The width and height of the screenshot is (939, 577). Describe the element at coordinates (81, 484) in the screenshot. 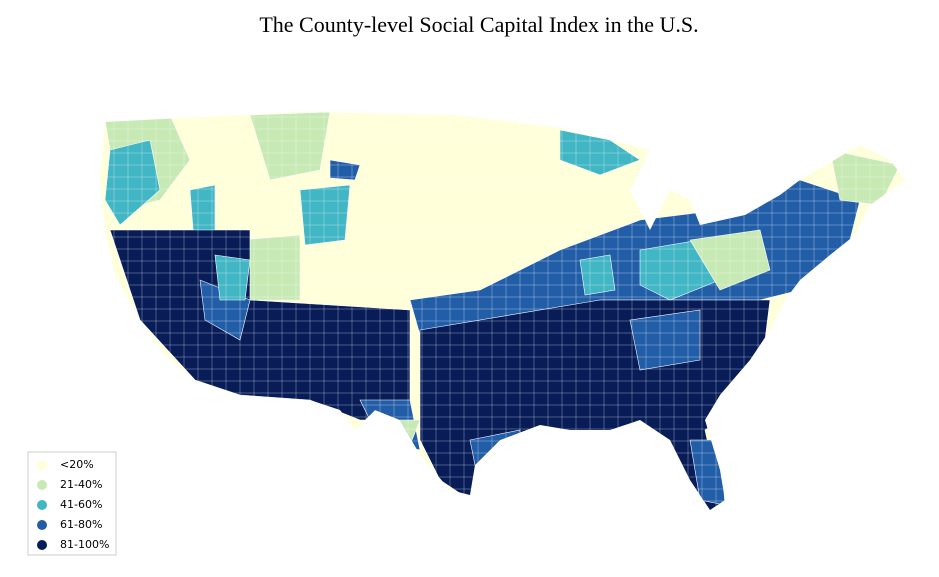

I see `legend-label: 21-40%` at that location.